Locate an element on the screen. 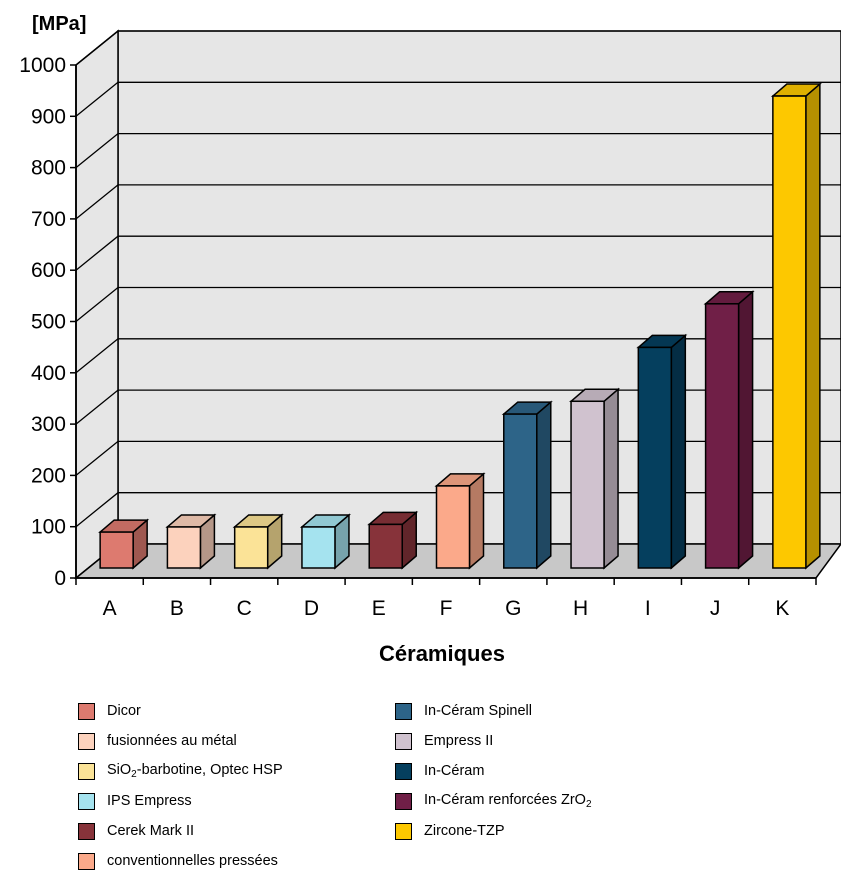 This screenshot has width=841, height=872. x-tick-label: C is located at coordinates (244, 608).